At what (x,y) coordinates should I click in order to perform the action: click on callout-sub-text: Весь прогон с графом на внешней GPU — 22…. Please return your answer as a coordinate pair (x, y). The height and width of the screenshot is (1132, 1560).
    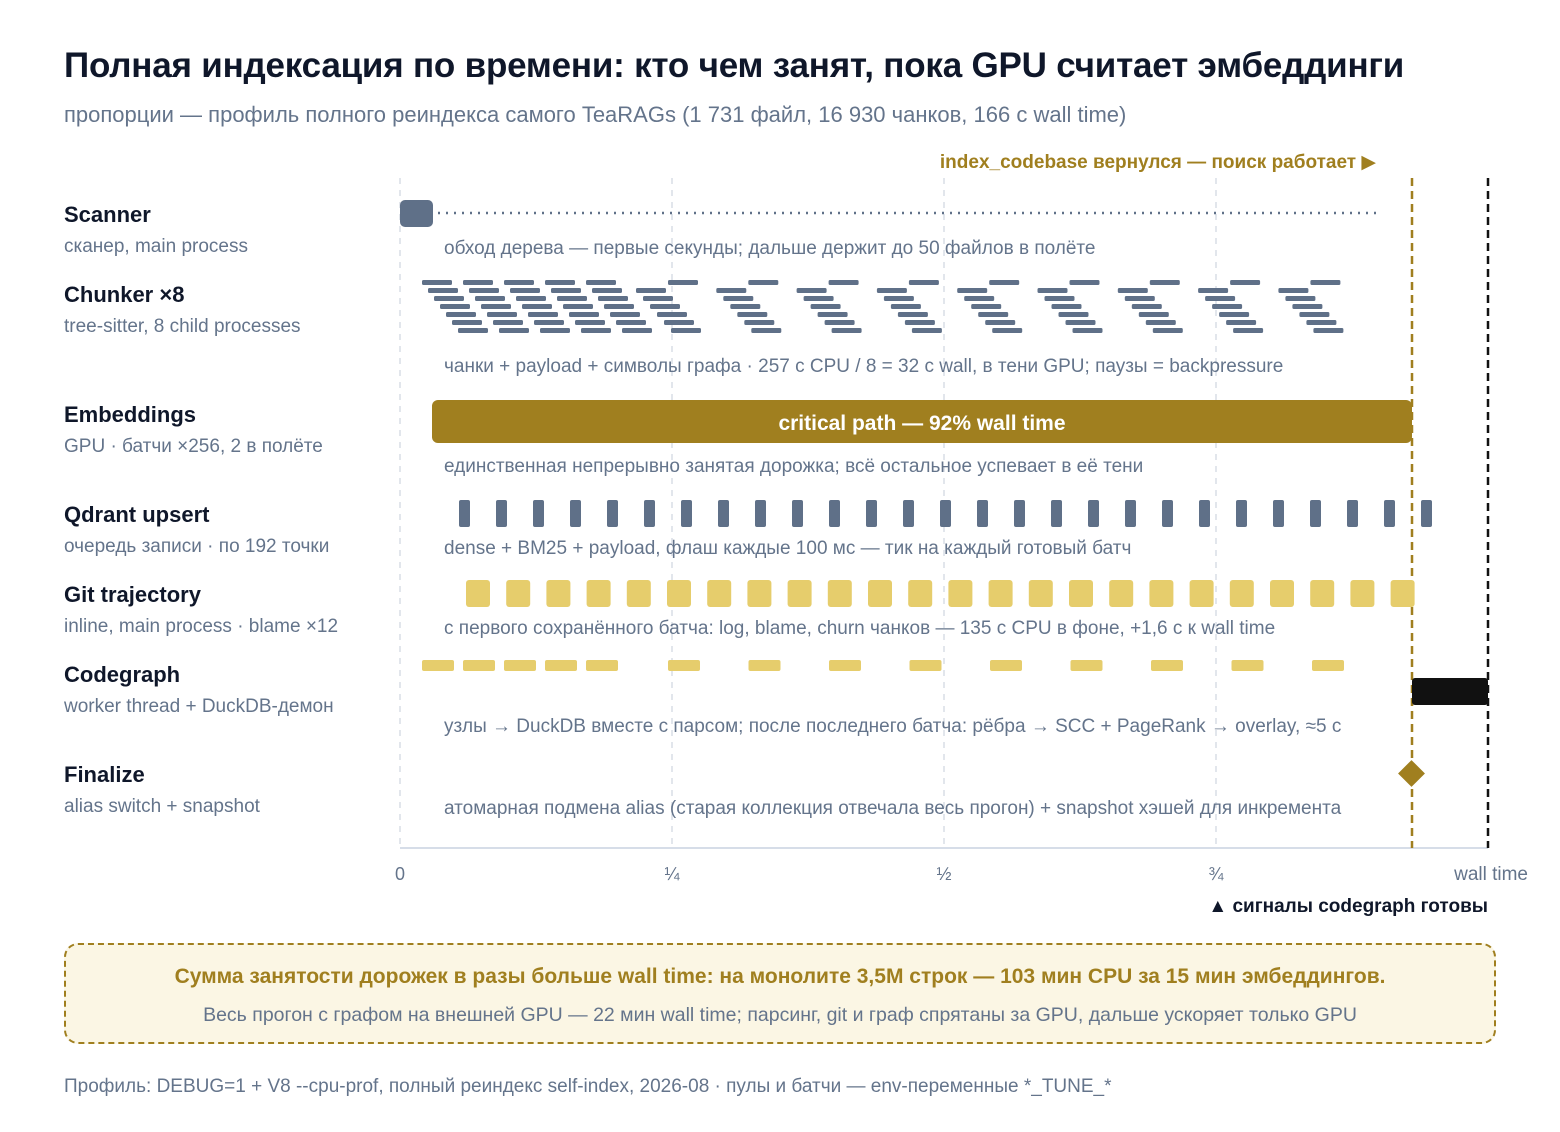
    Looking at the image, I should click on (780, 1015).